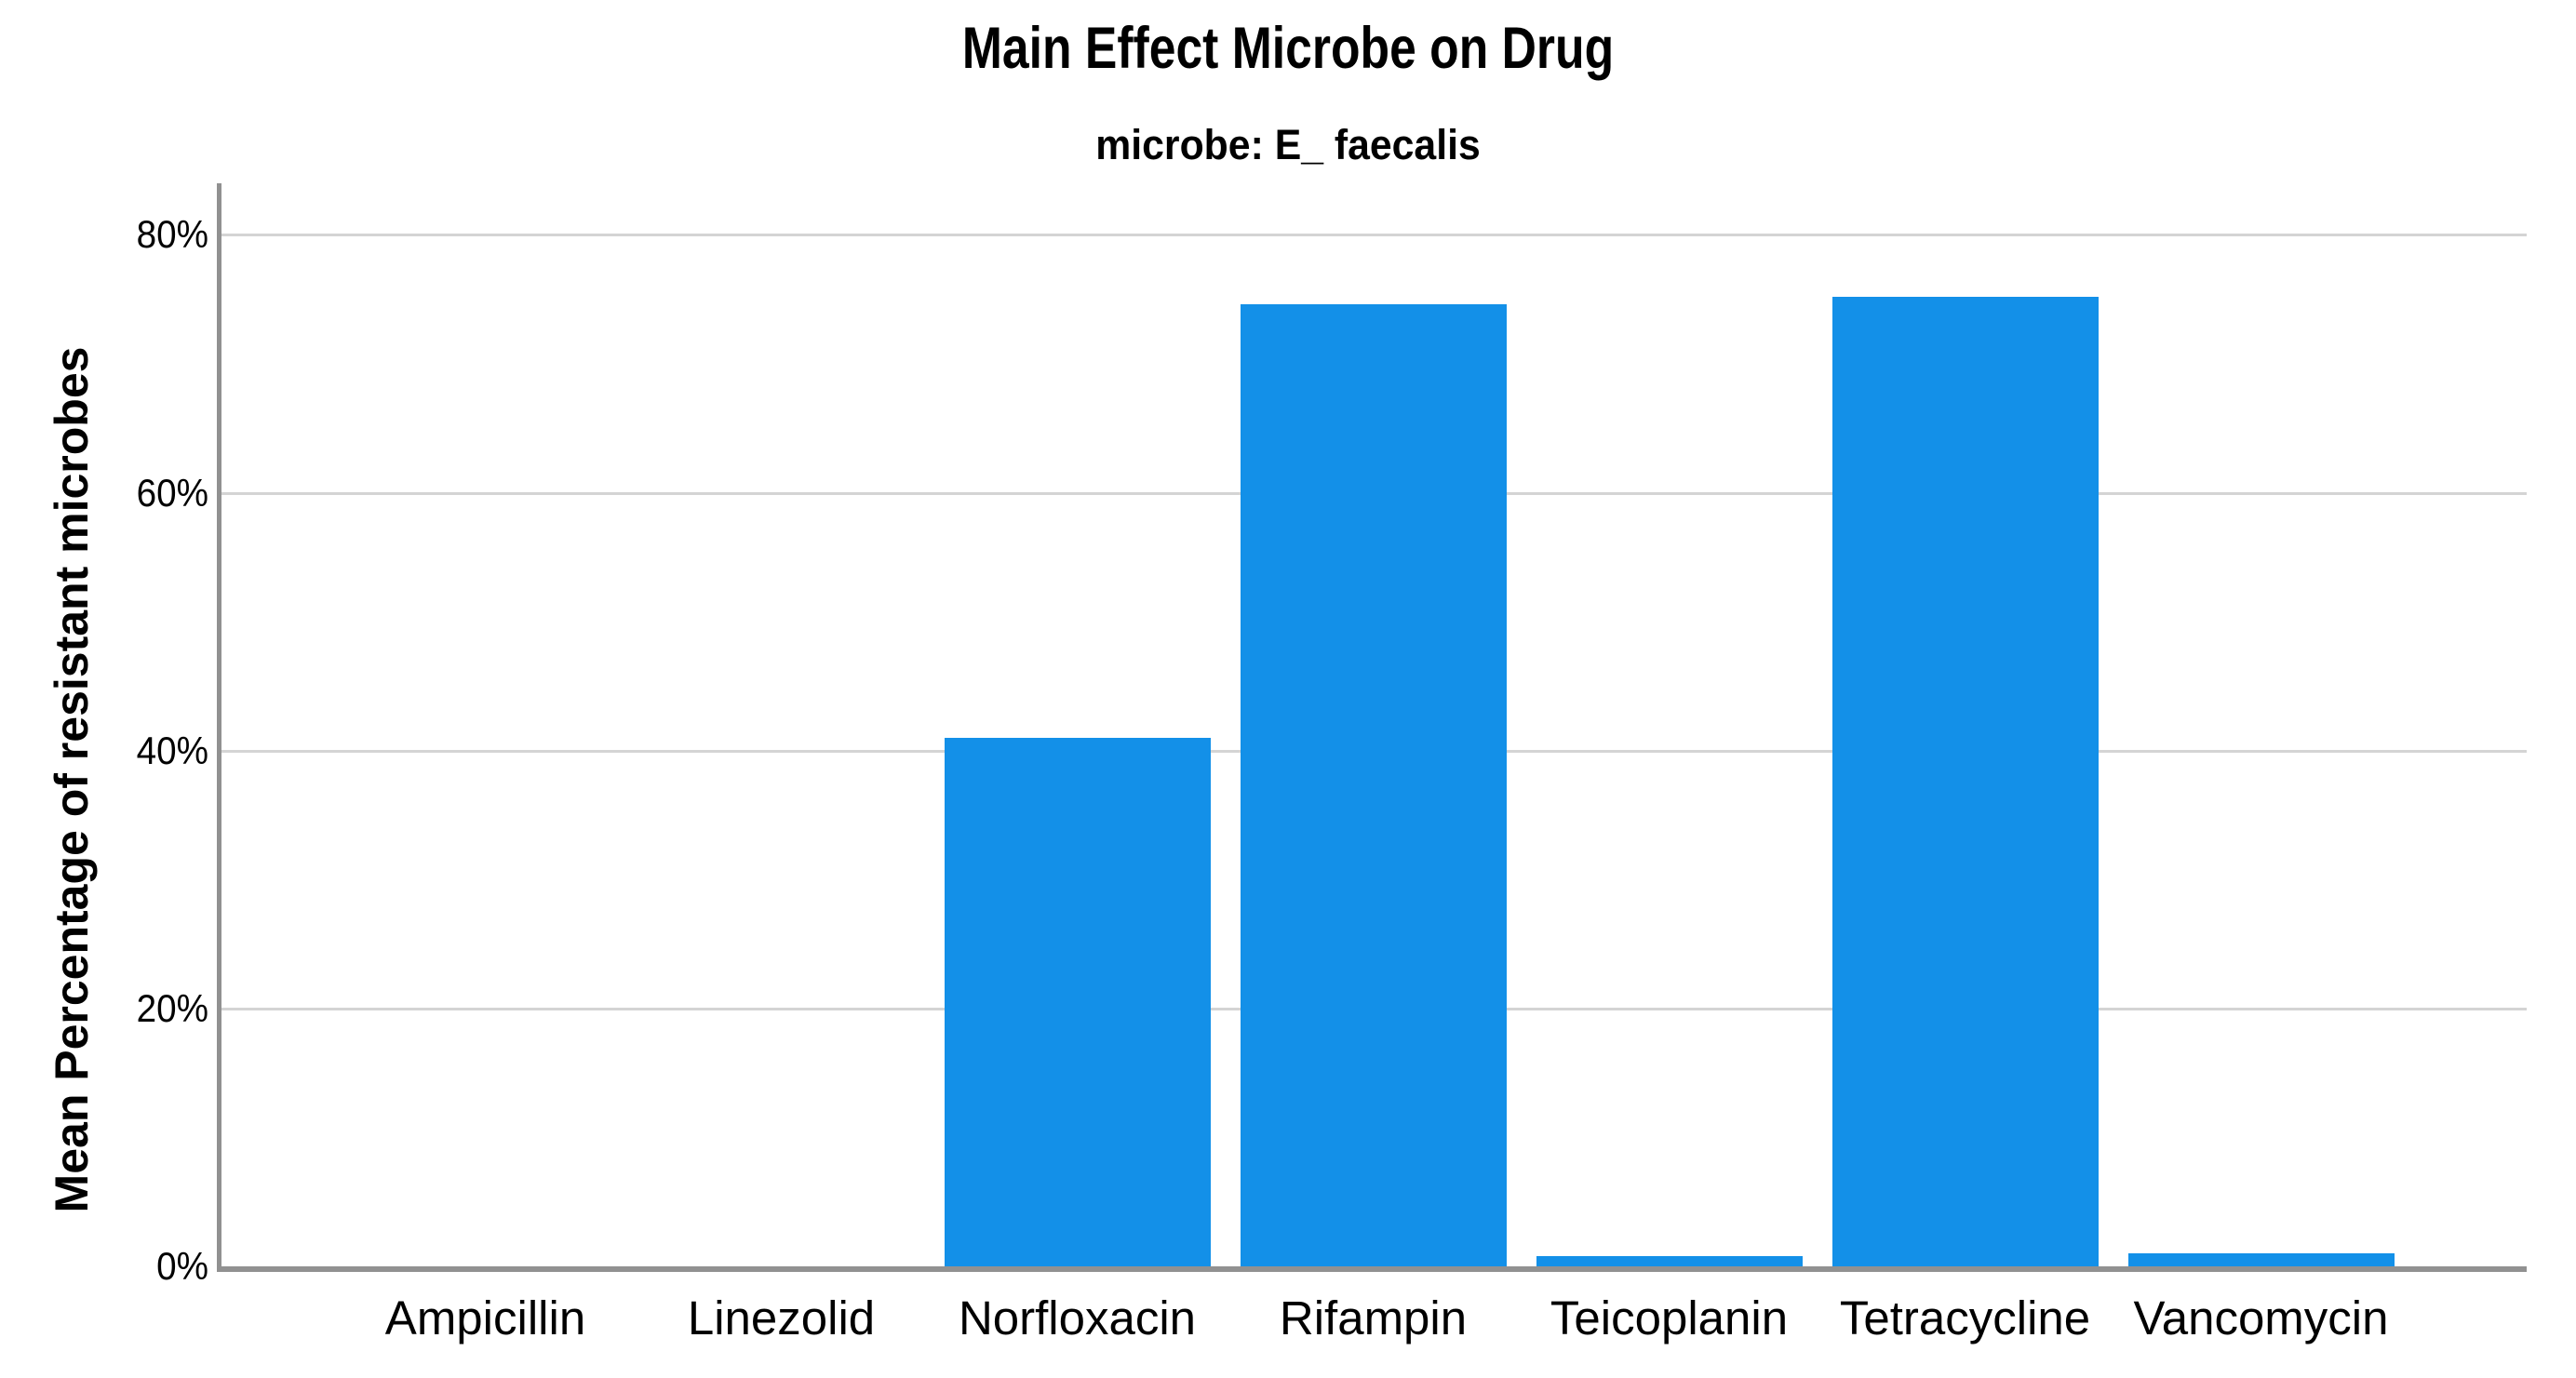  Describe the element at coordinates (172, 234) in the screenshot. I see `y-tick-label-80: 80%` at that location.